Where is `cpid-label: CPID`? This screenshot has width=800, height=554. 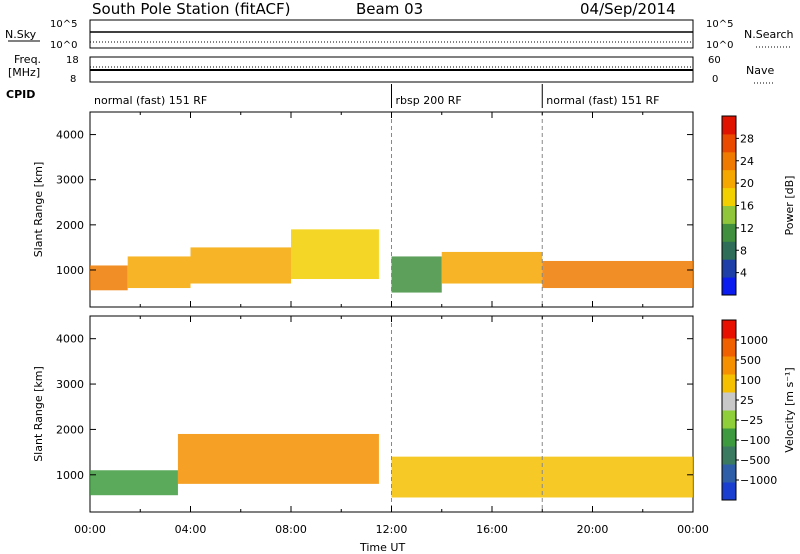
cpid-label: CPID is located at coordinates (20, 94).